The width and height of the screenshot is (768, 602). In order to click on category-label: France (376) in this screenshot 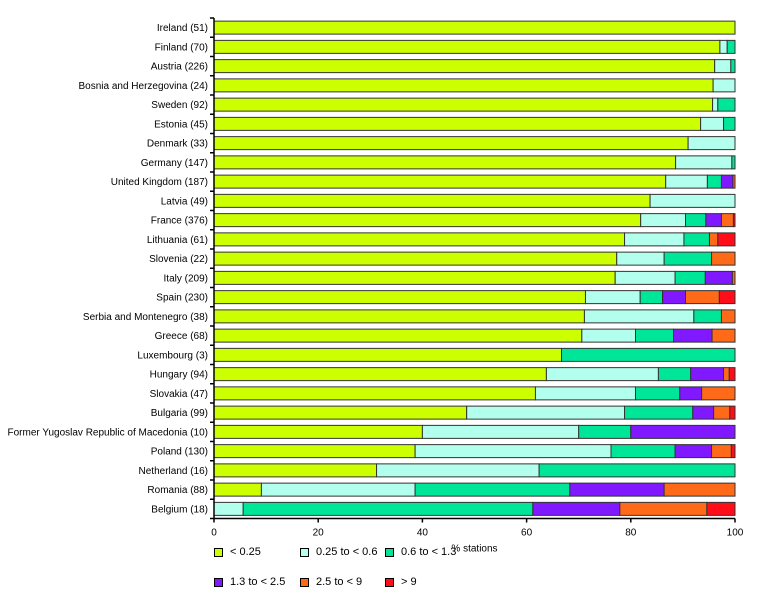, I will do `click(179, 221)`.